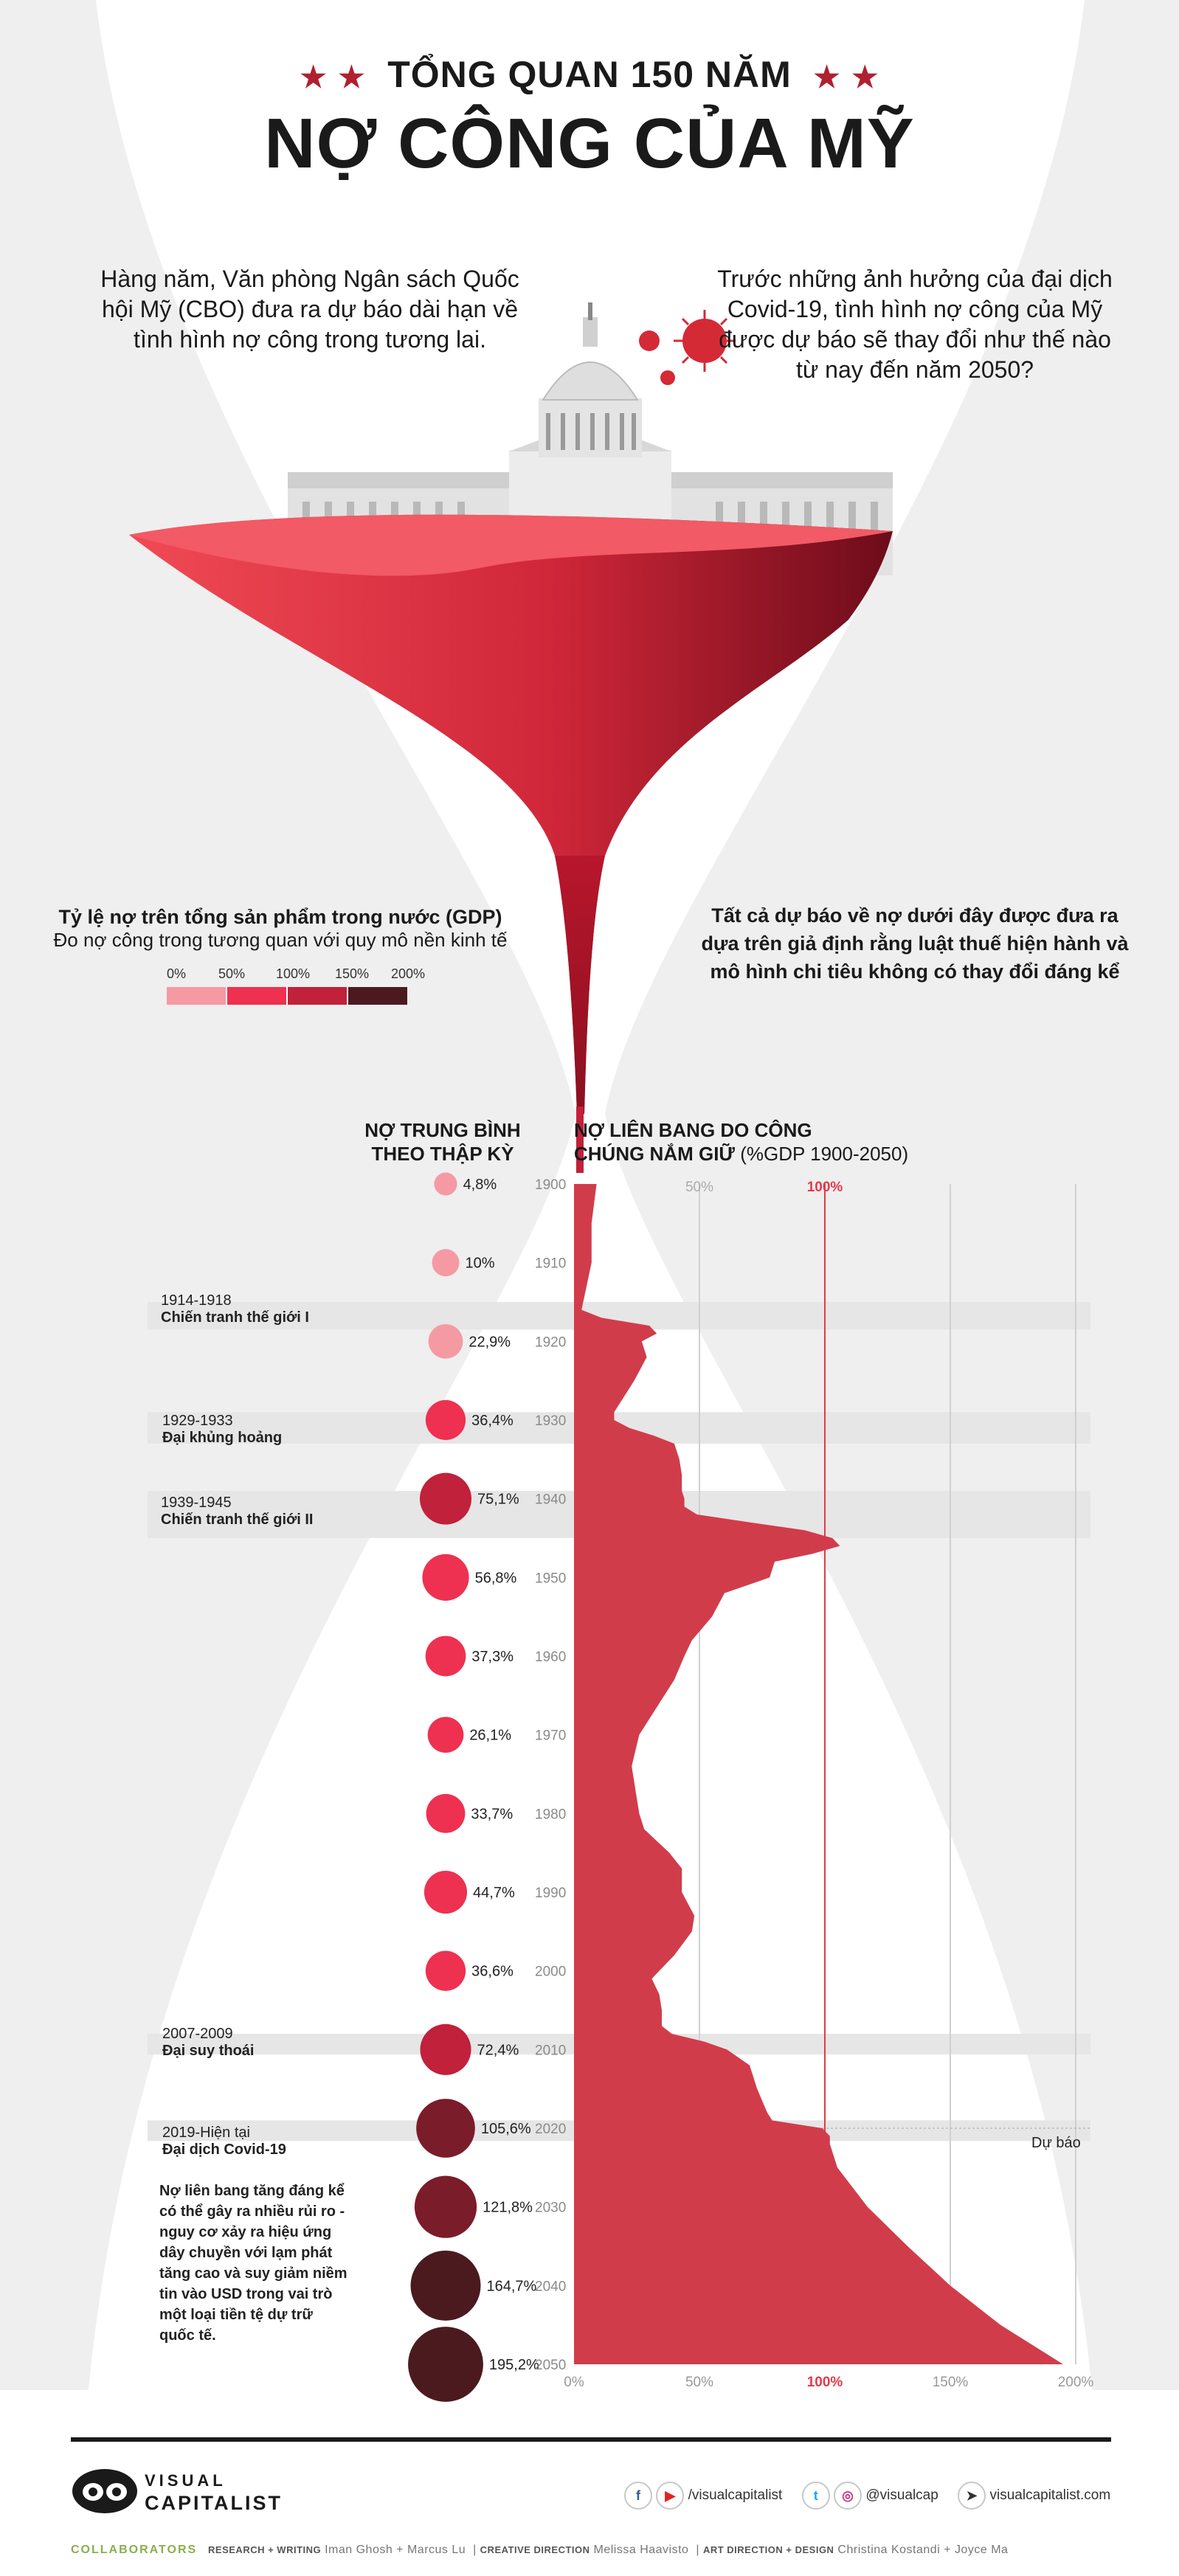  I want to click on title-line-1: ★ ★ TỔNG QUAN 150 NĂM ★ ★, so click(589, 74).